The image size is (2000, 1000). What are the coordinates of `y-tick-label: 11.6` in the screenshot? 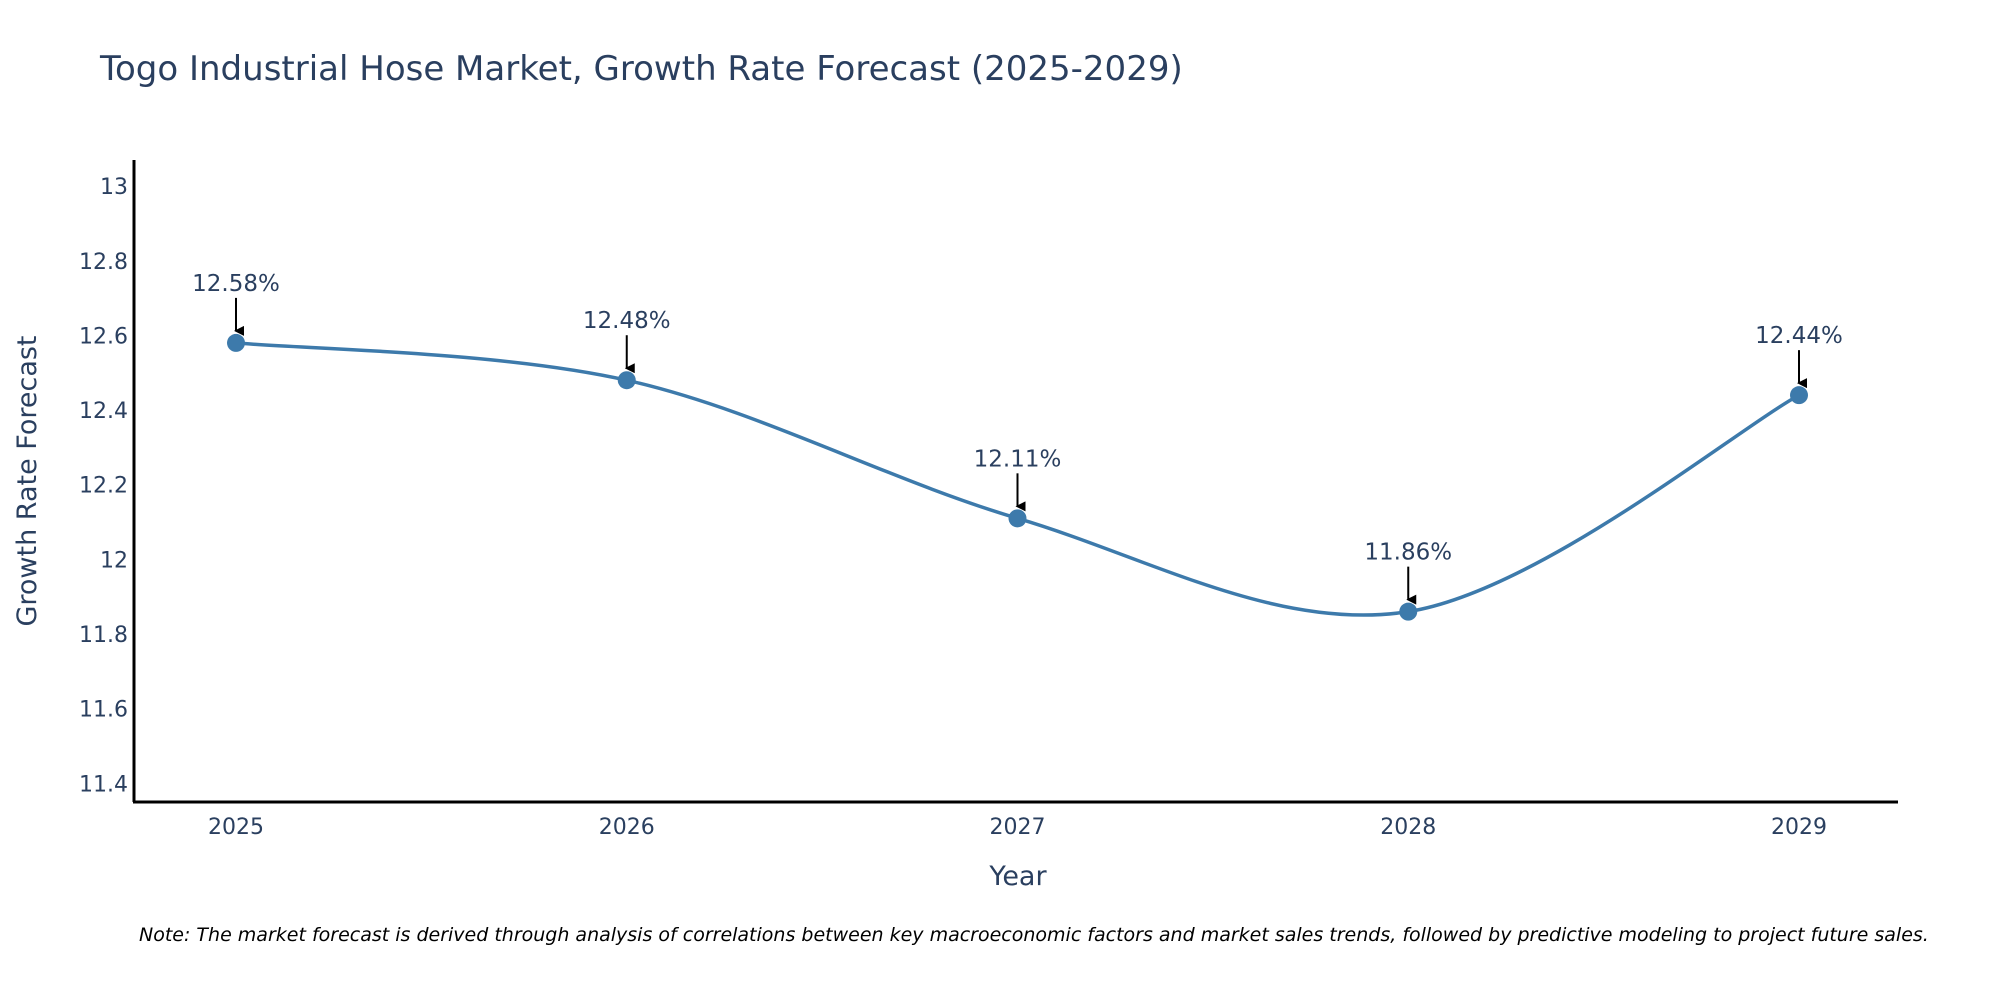 It's located at (103, 710).